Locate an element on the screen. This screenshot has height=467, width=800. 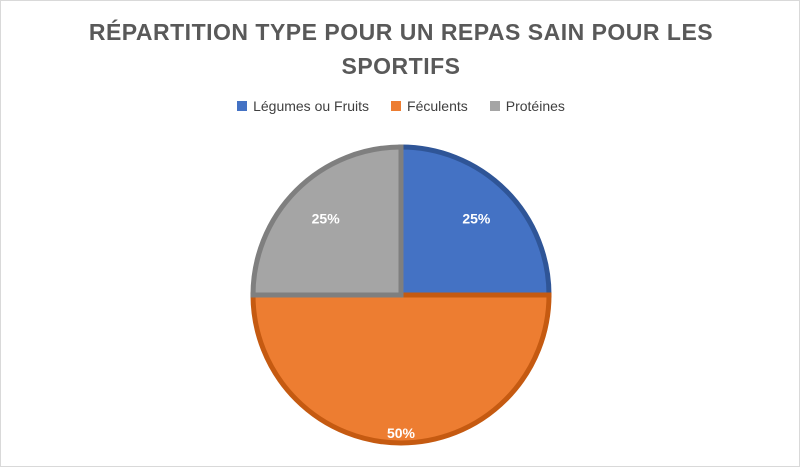
slice-feculents is located at coordinates (401, 369).